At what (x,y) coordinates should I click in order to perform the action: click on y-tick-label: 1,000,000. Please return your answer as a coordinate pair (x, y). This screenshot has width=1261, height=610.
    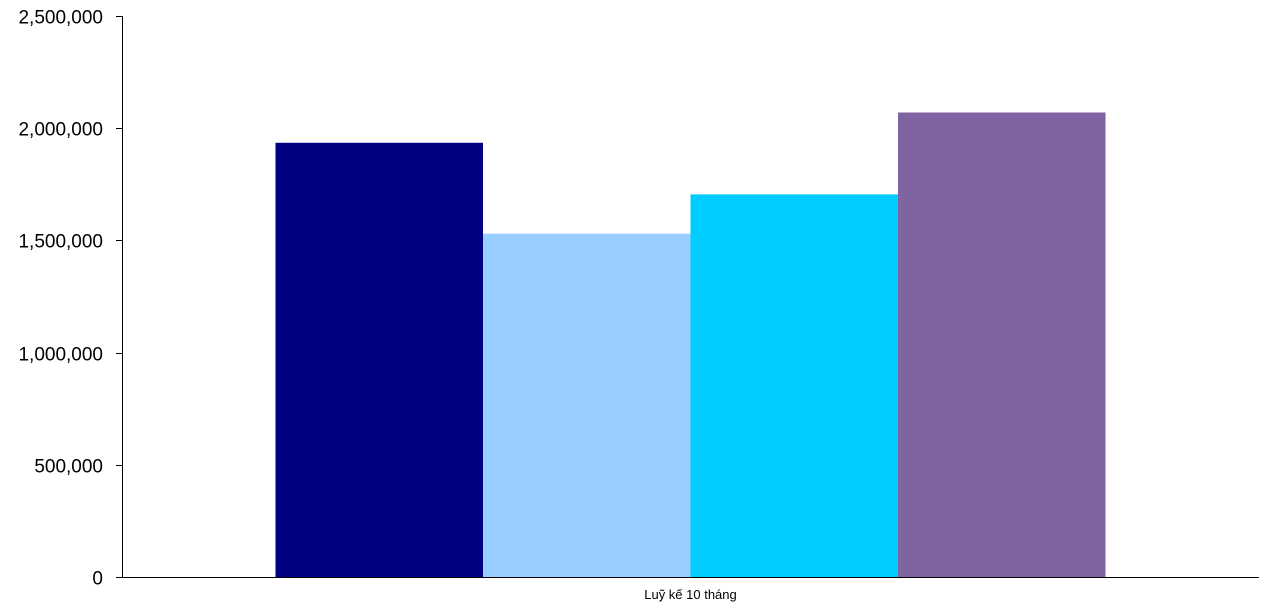
    Looking at the image, I should click on (60, 355).